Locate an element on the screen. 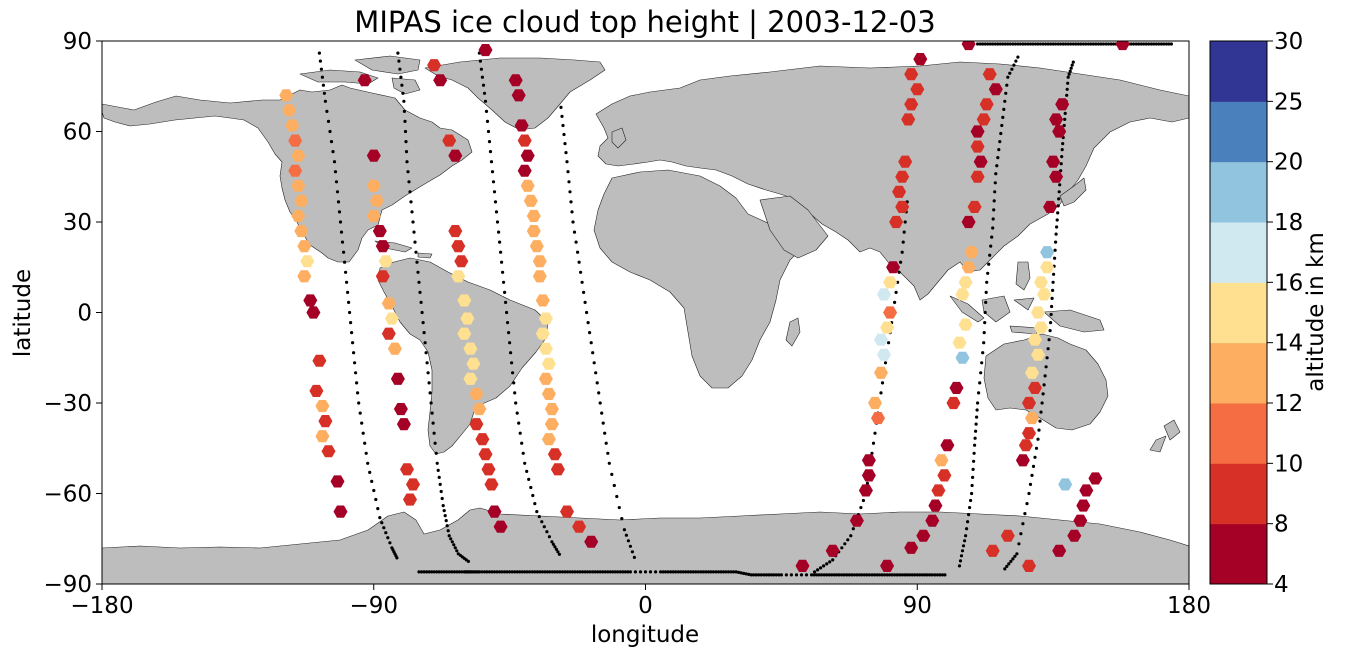  colorbar-tick-label: 18 is located at coordinates (1288, 223).